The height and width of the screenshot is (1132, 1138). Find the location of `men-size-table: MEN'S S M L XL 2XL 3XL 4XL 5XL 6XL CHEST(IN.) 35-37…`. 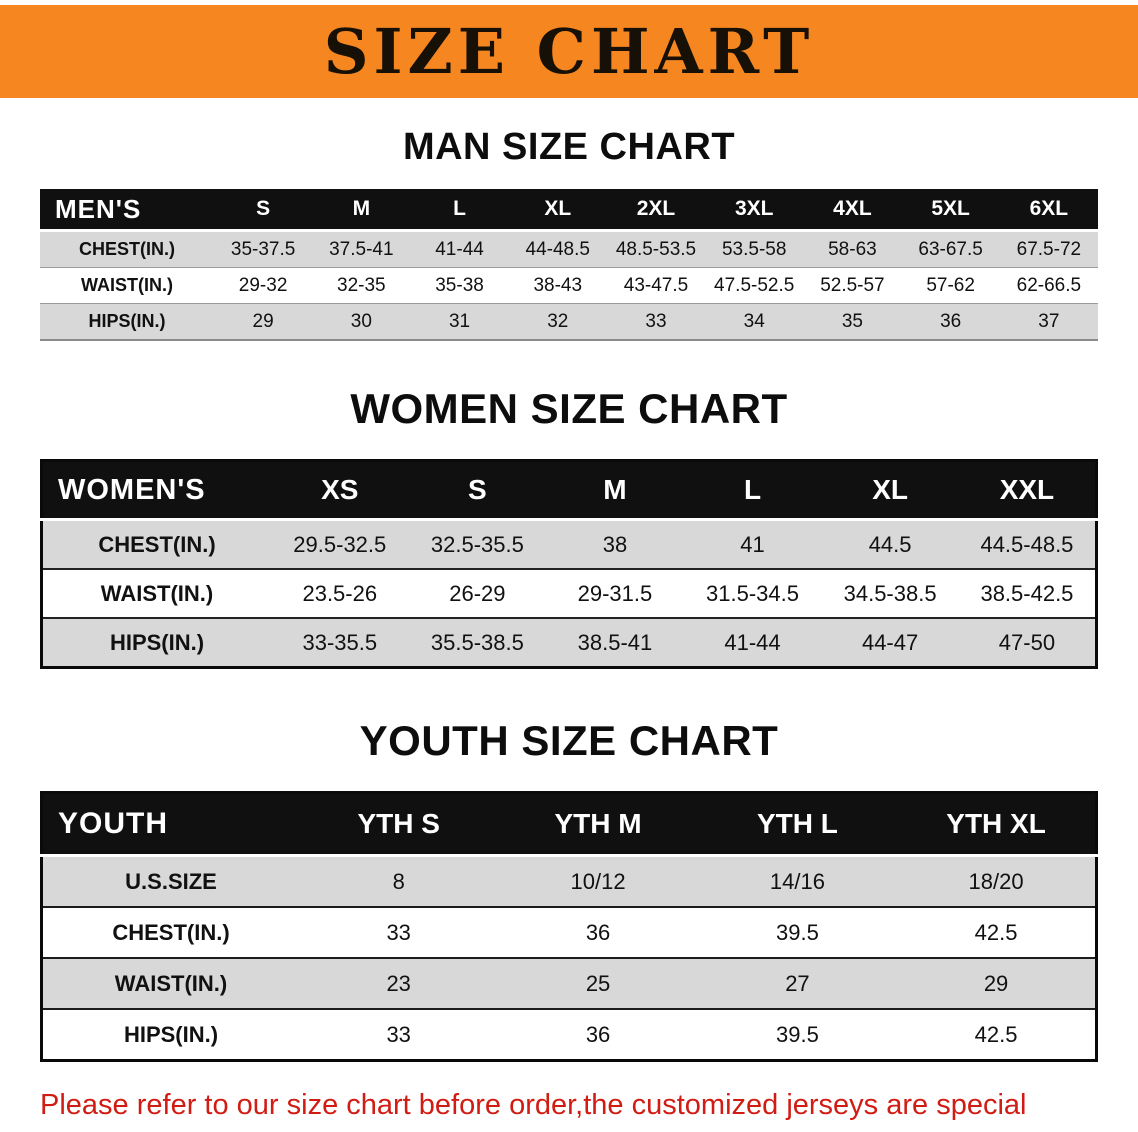

men-size-table: MEN'S S M L XL 2XL 3XL 4XL 5XL 6XL CHEST(IN.) 35-37… is located at coordinates (569, 265).